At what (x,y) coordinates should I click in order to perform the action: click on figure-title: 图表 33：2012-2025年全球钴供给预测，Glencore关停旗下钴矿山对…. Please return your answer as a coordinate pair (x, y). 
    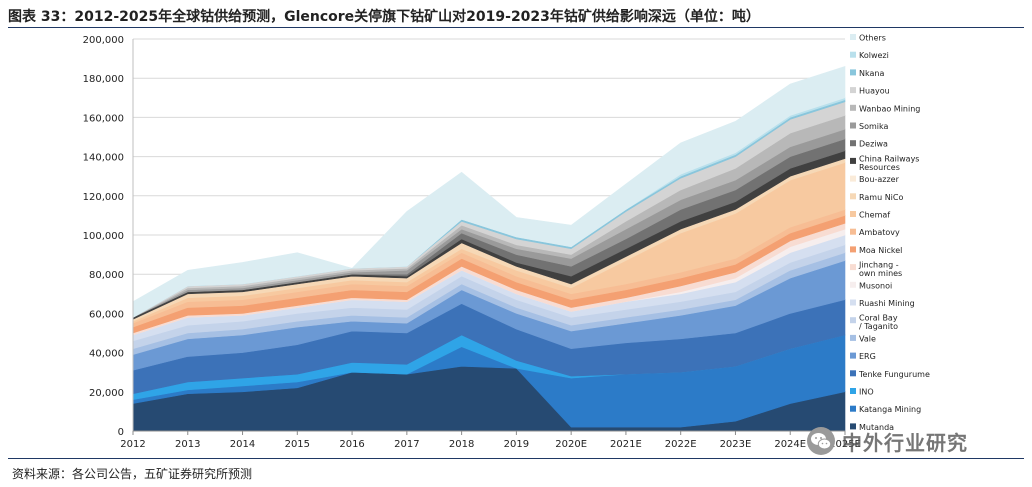
    Looking at the image, I should click on (384, 17).